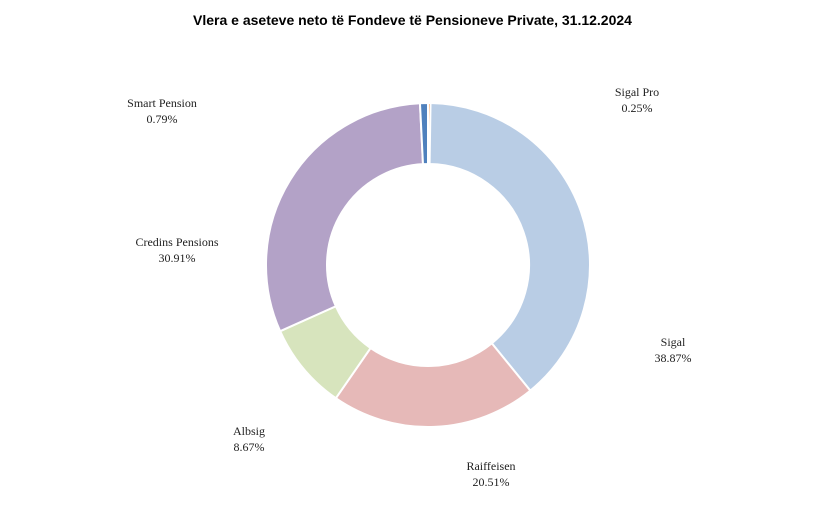  Describe the element at coordinates (345, 217) in the screenshot. I see `slice-credins-pensions` at that location.